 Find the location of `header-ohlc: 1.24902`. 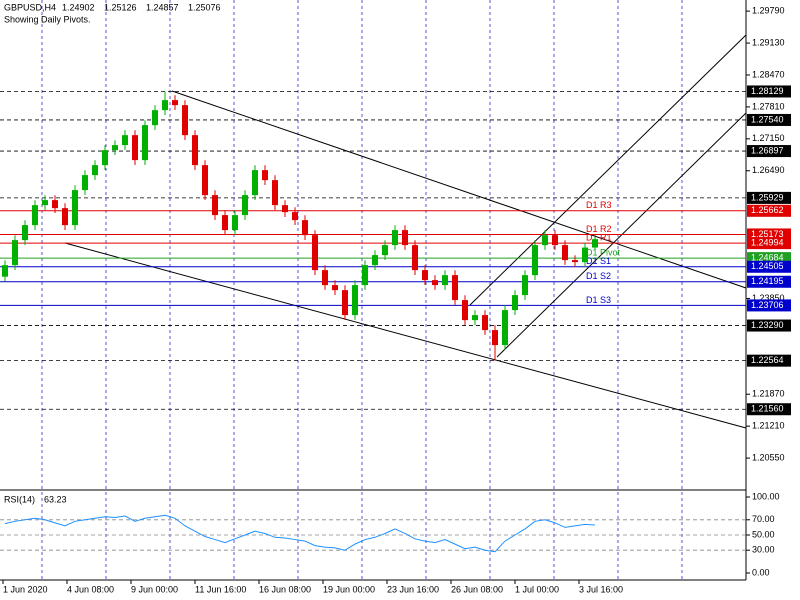

header-ohlc: 1.24902 is located at coordinates (78, 7).